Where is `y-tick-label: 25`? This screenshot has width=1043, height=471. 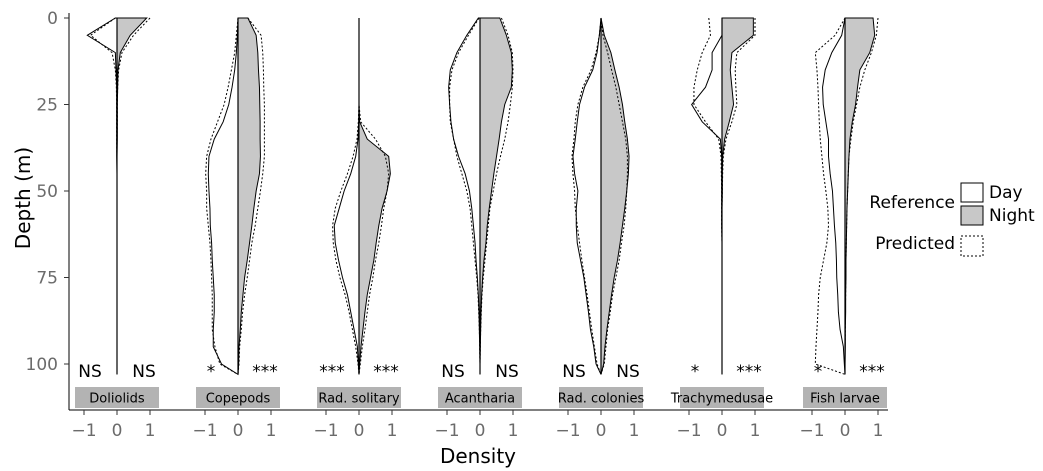
y-tick-label: 25 is located at coordinates (47, 106).